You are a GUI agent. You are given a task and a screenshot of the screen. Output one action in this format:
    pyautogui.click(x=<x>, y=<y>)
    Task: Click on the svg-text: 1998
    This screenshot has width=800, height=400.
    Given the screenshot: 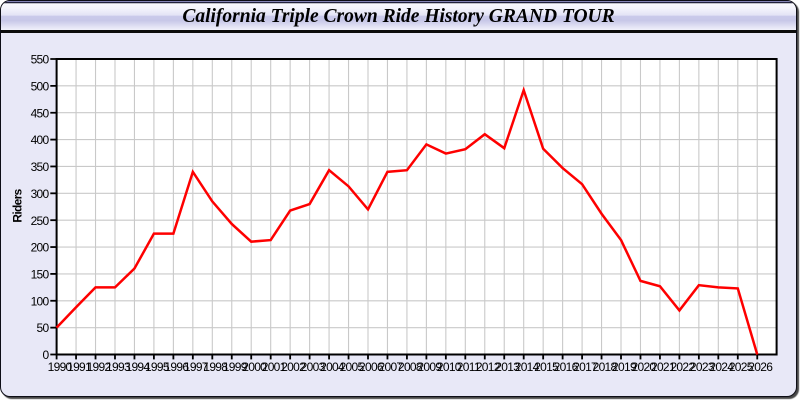 What is the action you would take?
    pyautogui.click(x=215, y=367)
    